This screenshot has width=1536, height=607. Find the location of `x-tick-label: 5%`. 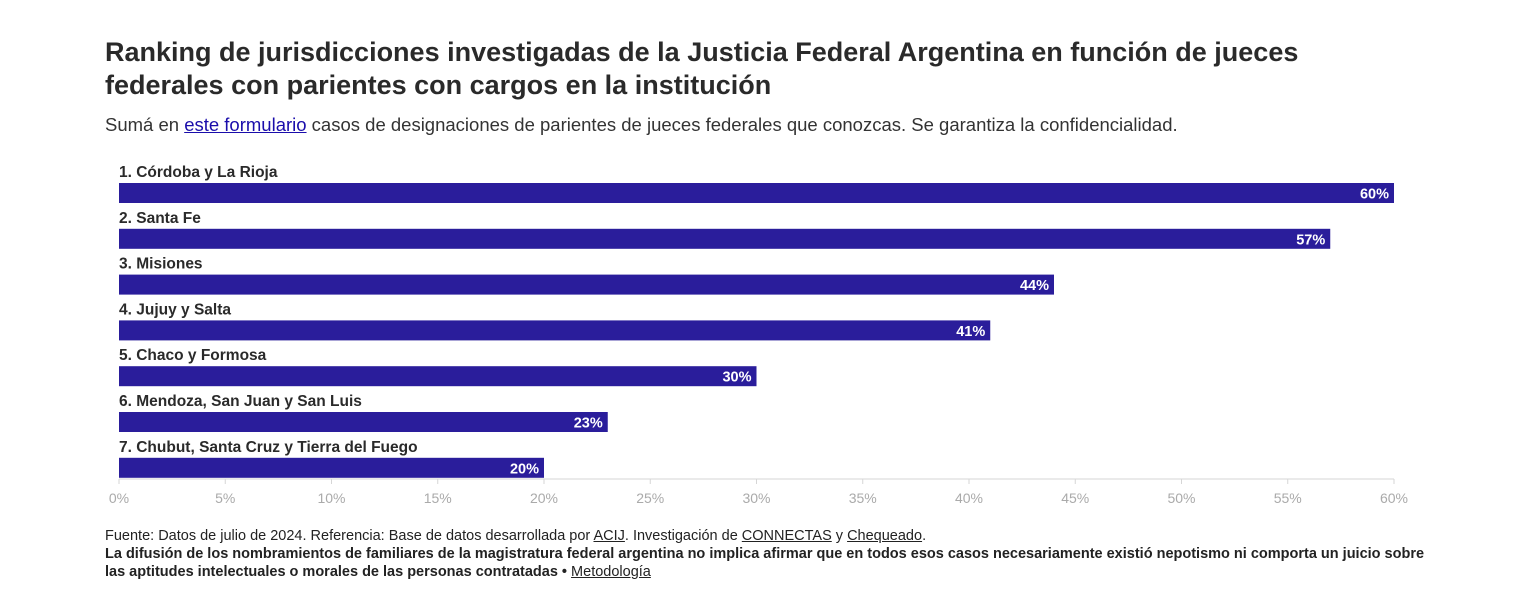

x-tick-label: 5% is located at coordinates (225, 498).